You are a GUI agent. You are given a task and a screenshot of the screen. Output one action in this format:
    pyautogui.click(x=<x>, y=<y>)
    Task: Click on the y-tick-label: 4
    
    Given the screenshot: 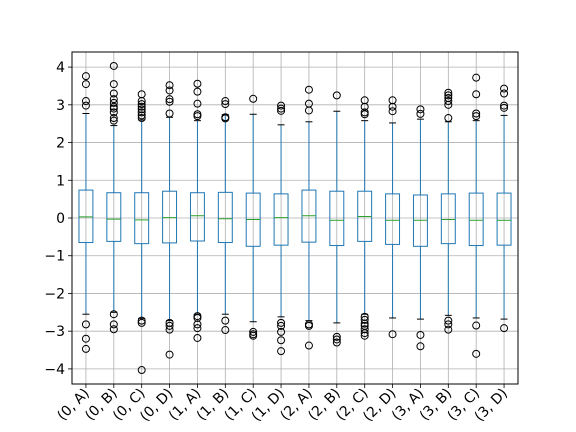 What is the action you would take?
    pyautogui.click(x=60, y=68)
    